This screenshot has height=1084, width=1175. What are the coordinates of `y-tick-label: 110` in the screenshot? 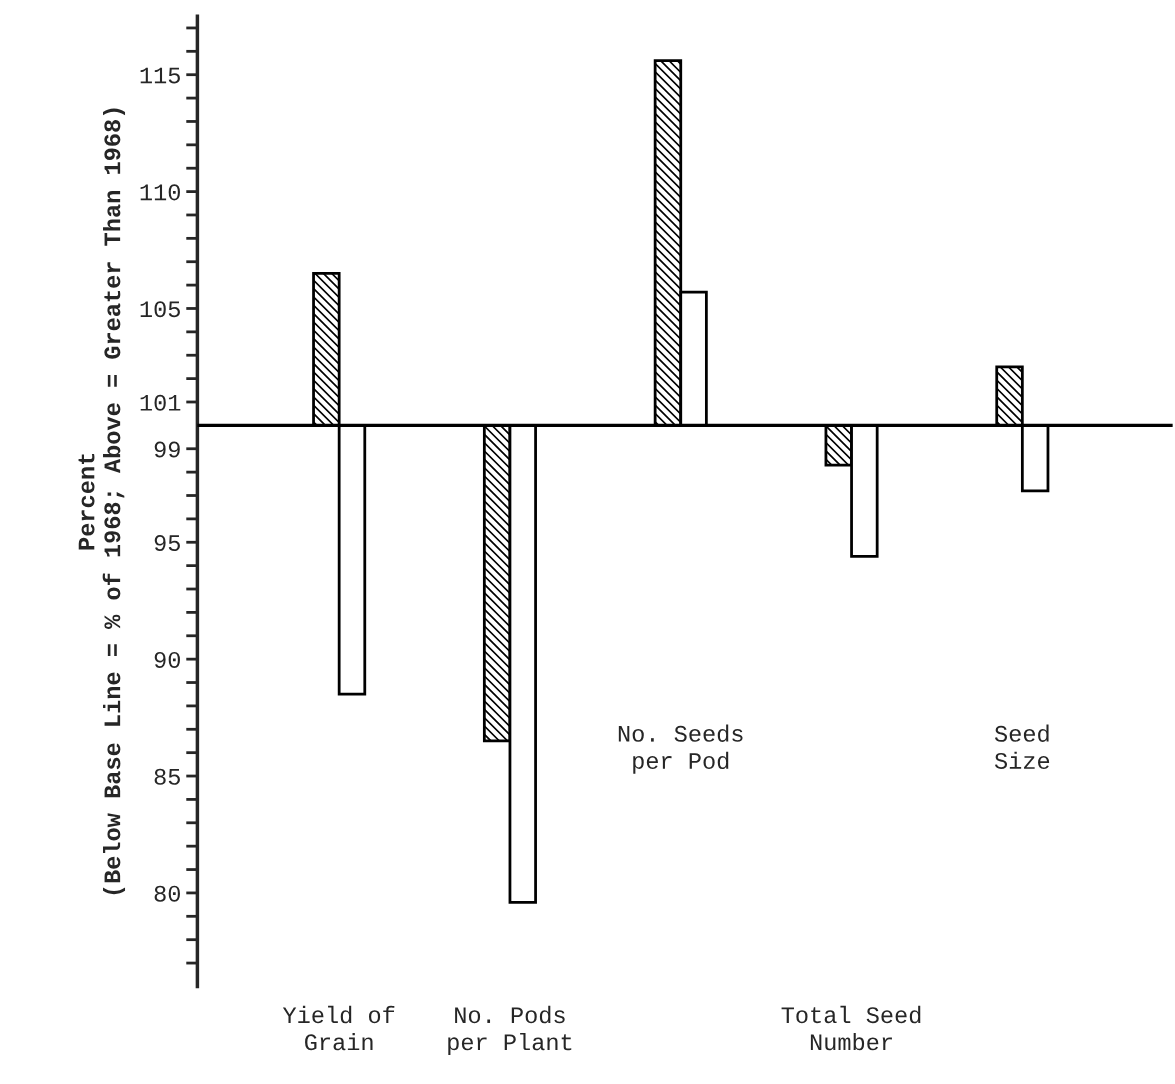 It's located at (160, 192).